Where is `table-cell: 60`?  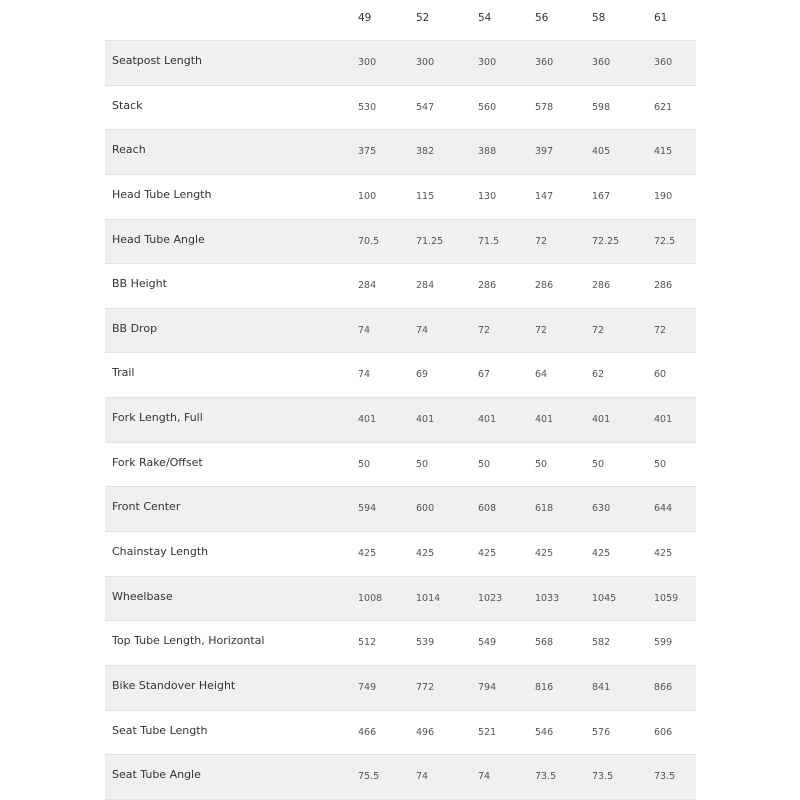
table-cell: 60 is located at coordinates (660, 375).